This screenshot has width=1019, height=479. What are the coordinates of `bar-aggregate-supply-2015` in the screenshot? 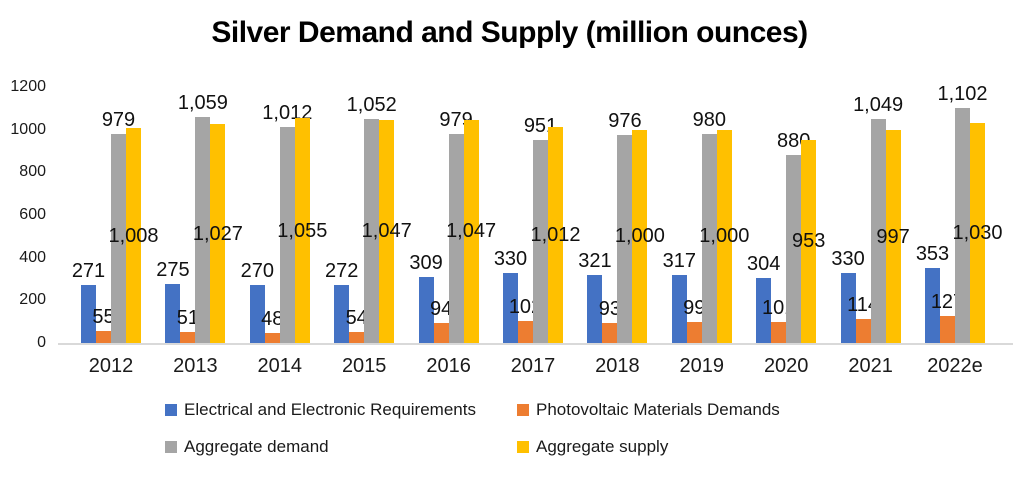 It's located at (387, 231).